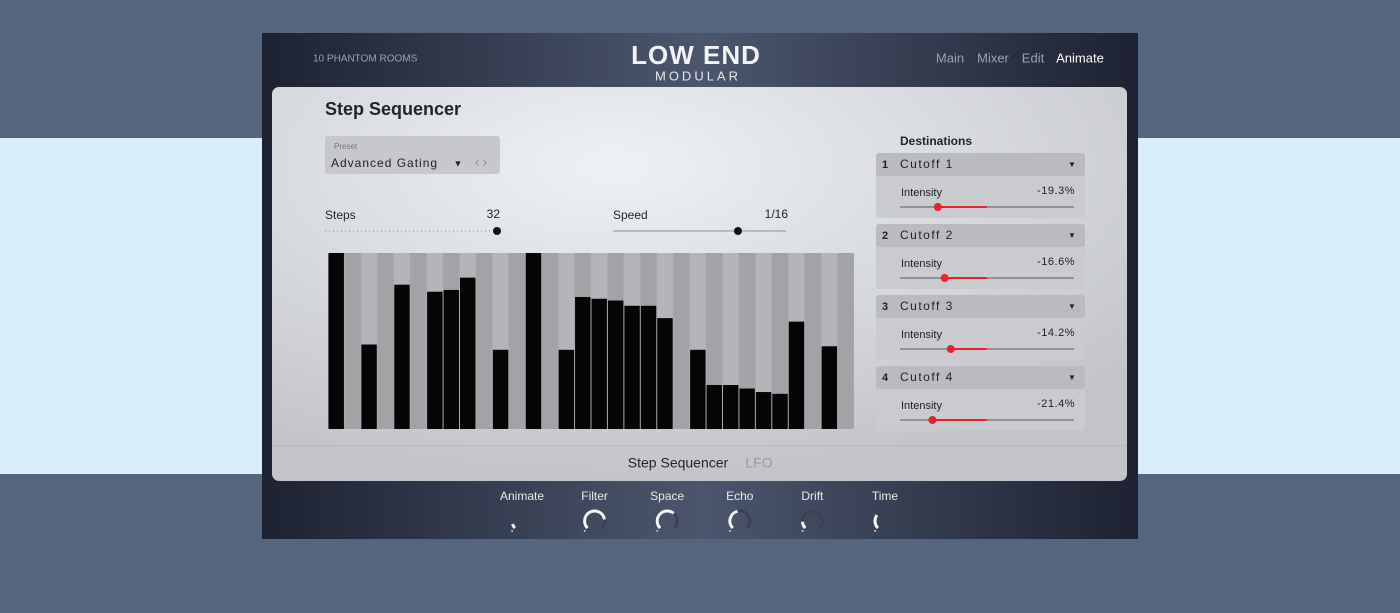 The width and height of the screenshot is (1400, 613). Describe the element at coordinates (346, 146) in the screenshot. I see `preset-label: Preset` at that location.